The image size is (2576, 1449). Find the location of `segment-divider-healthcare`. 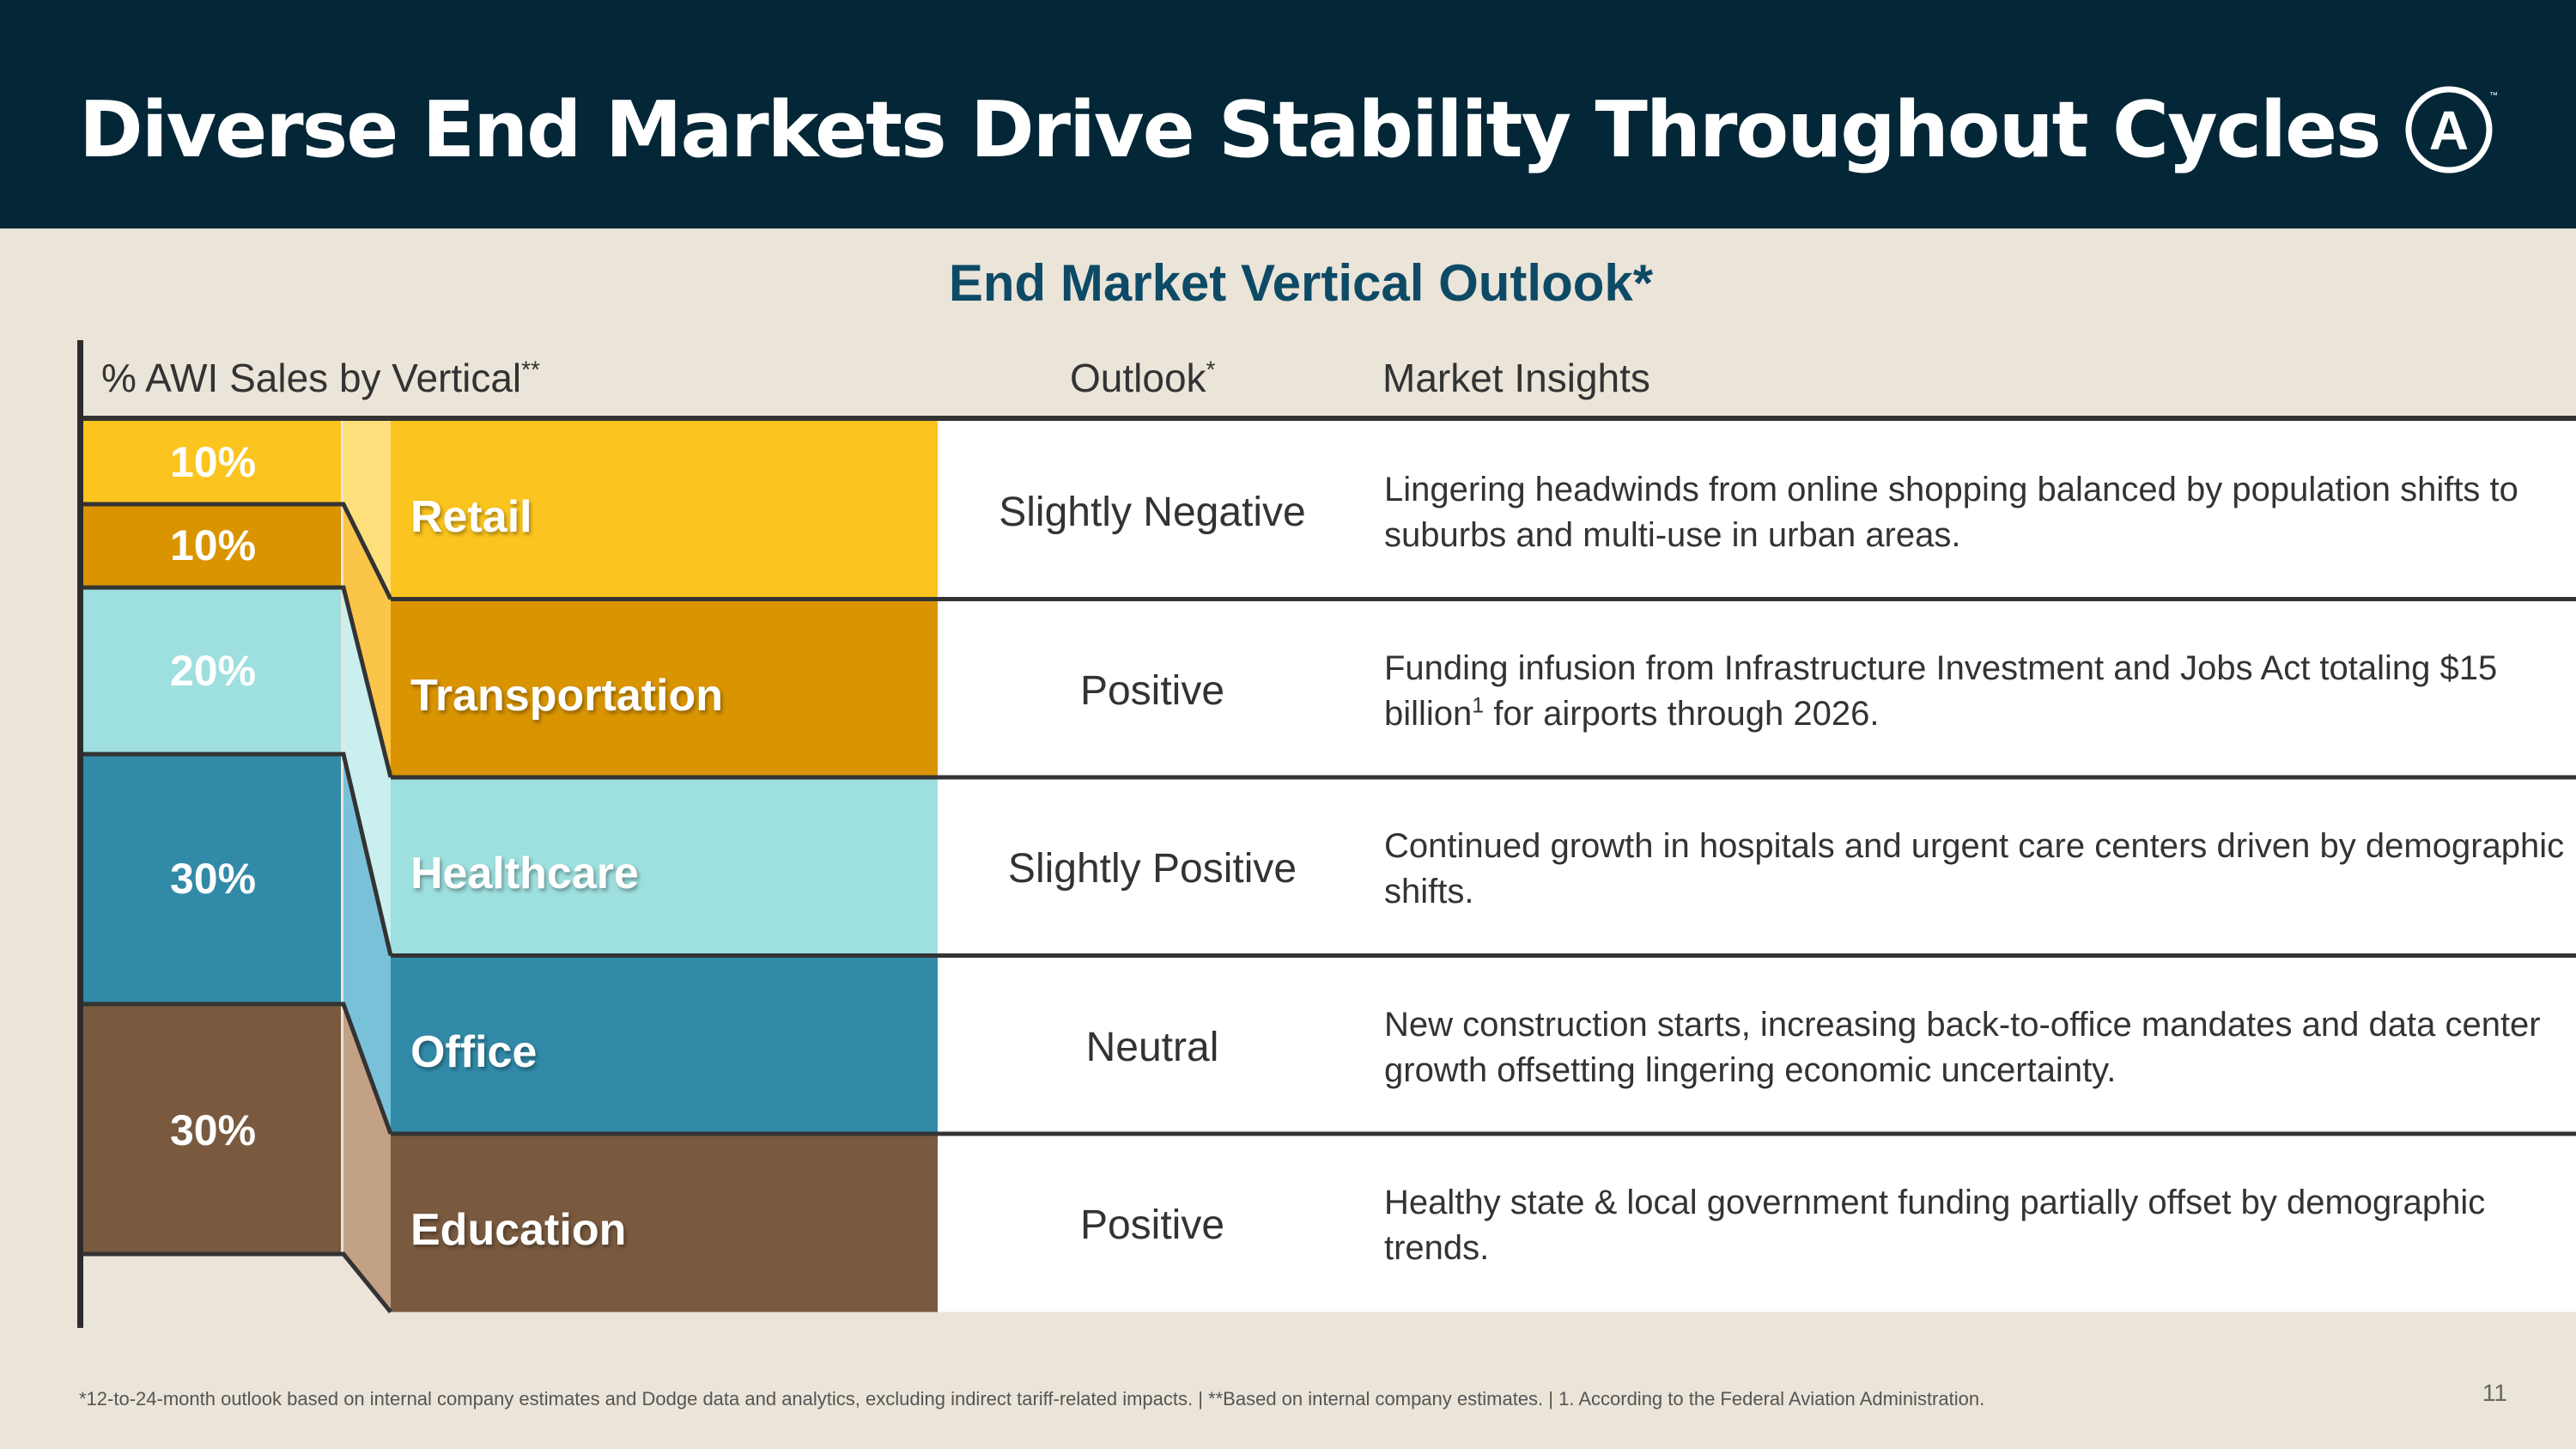

segment-divider-healthcare is located at coordinates (238, 854).